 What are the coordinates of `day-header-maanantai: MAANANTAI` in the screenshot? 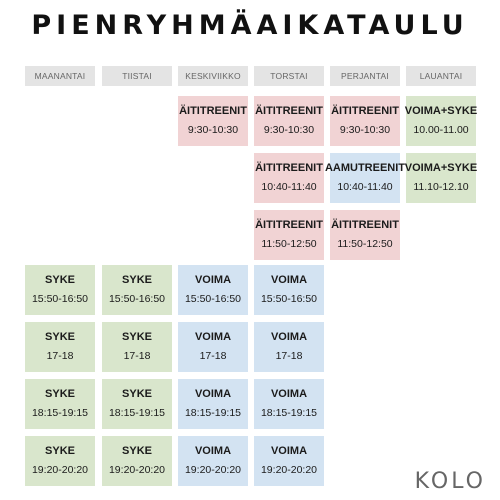 It's located at (60, 76).